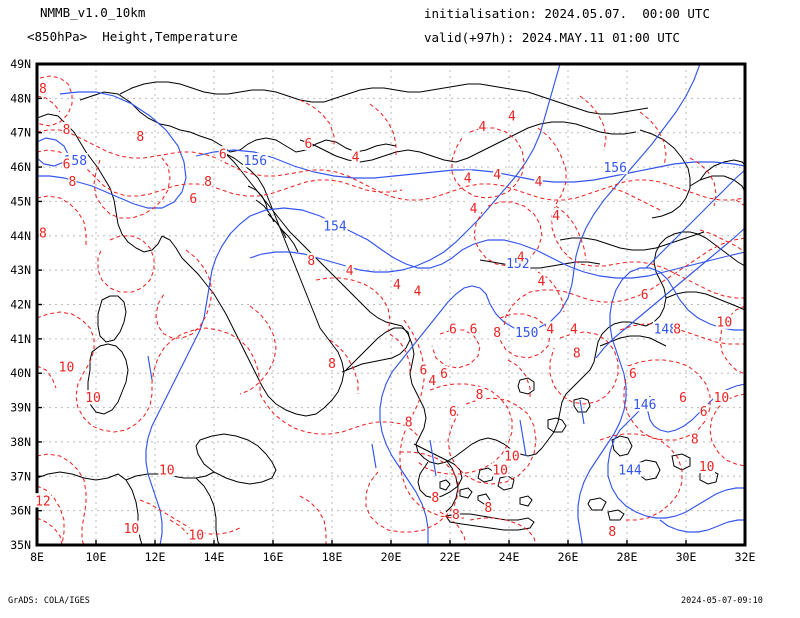 The width and height of the screenshot is (800, 618). I want to click on x-tick-22E: 22E, so click(450, 557).